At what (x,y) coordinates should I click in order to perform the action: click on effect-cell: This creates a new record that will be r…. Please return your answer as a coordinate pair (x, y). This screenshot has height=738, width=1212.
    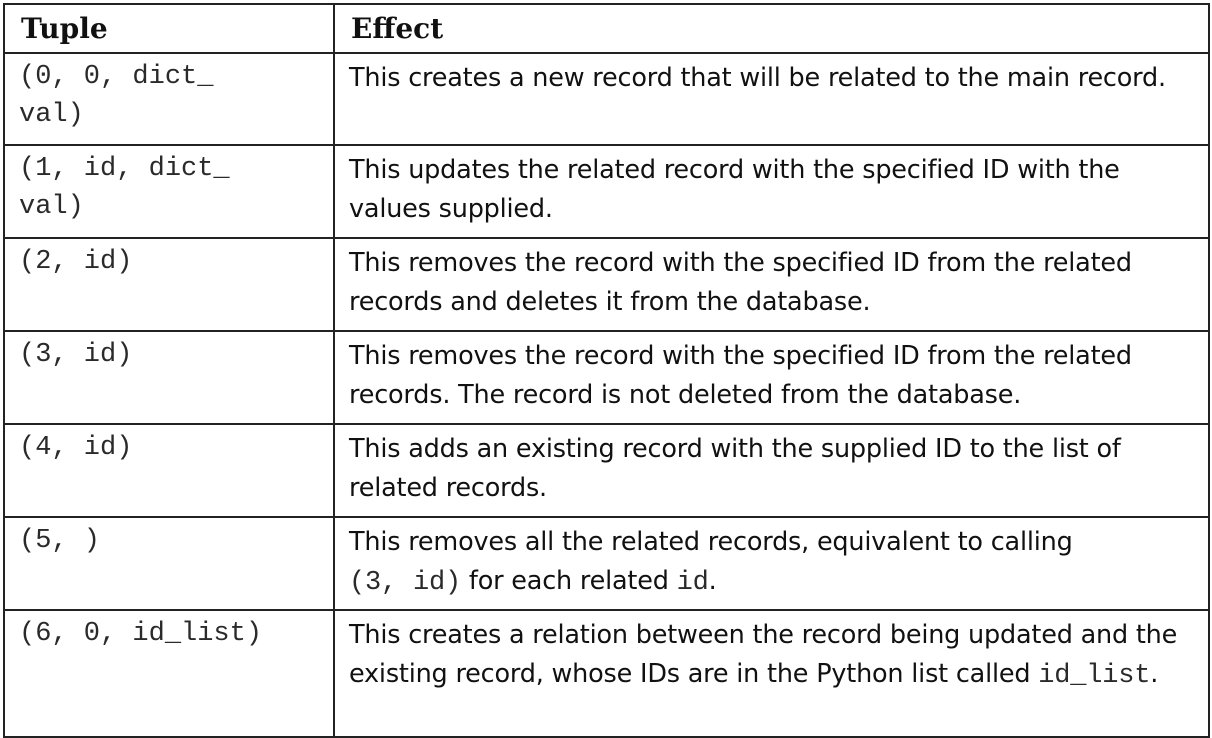
    Looking at the image, I should click on (771, 99).